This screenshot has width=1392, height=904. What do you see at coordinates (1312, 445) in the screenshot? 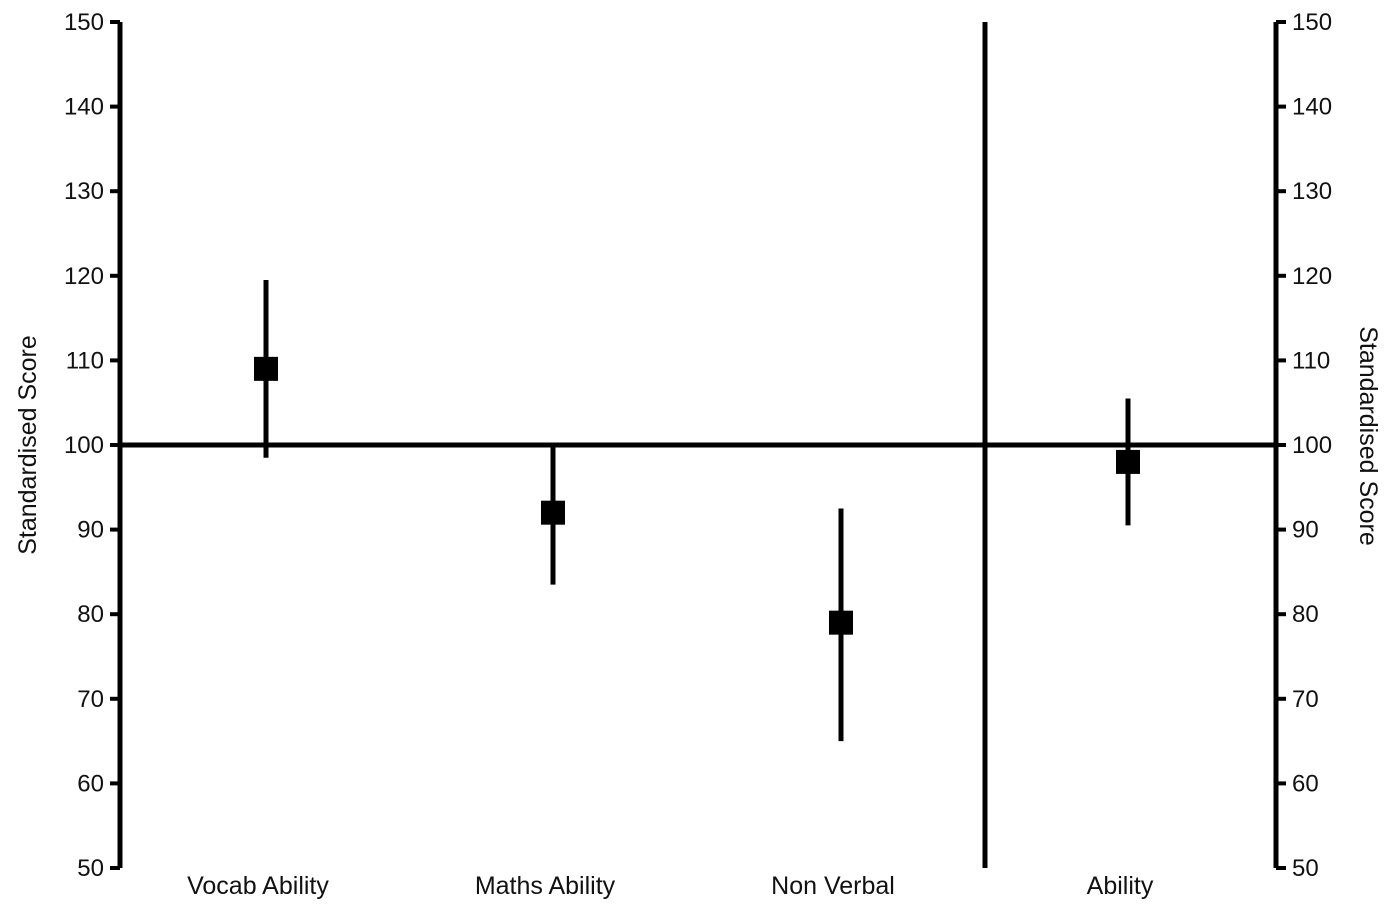
I see `right-tick-label-100: 100` at bounding box center [1312, 445].